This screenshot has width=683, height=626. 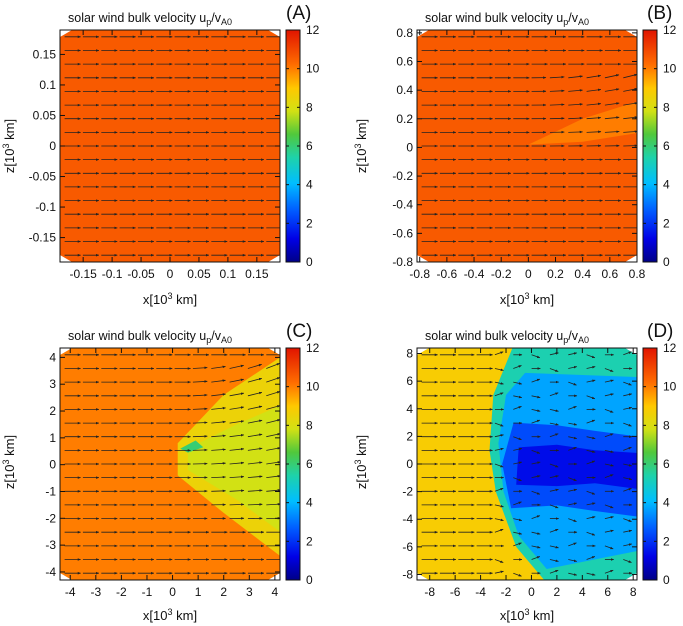 What do you see at coordinates (70, 592) in the screenshot?
I see `x-tick-label: -4` at bounding box center [70, 592].